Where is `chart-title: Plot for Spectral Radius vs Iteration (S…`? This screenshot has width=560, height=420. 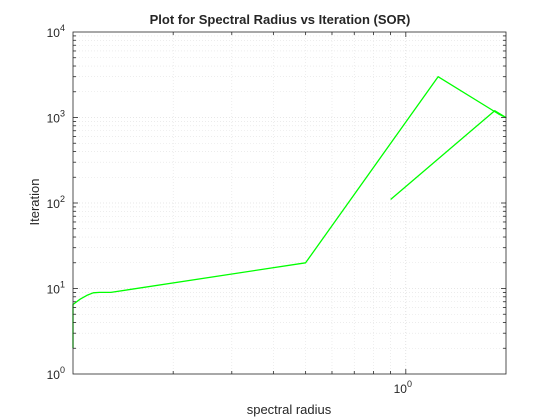
chart-title: Plot for Spectral Radius vs Iteration (S… is located at coordinates (280, 19).